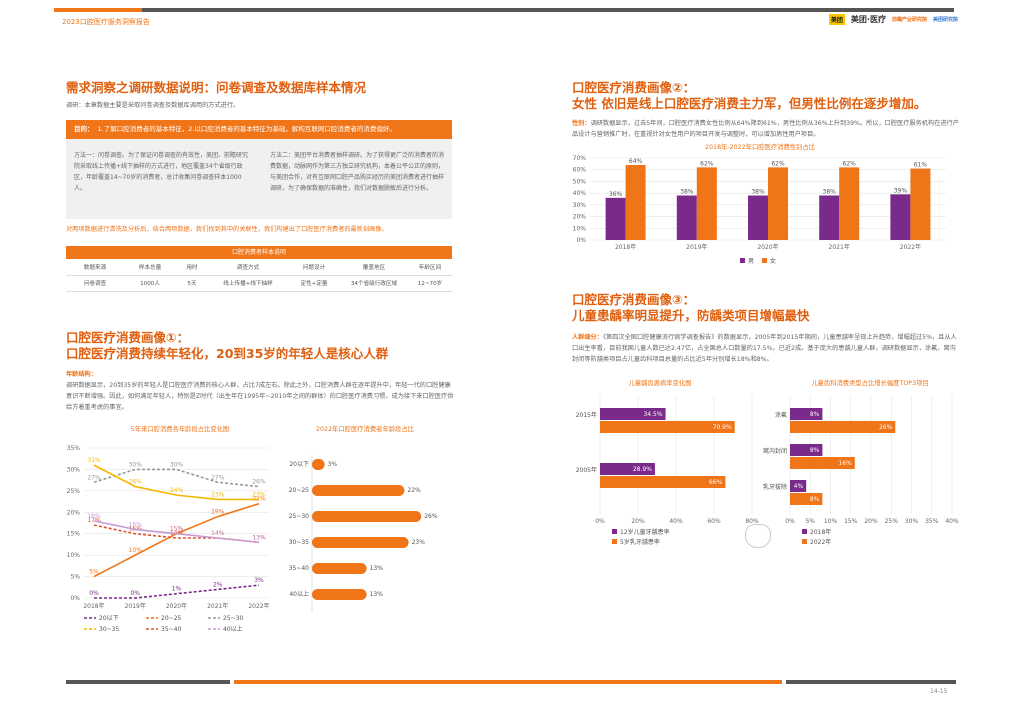 The height and width of the screenshot is (728, 1024). What do you see at coordinates (430, 284) in the screenshot?
I see `table-cell: 12~70岁` at bounding box center [430, 284].